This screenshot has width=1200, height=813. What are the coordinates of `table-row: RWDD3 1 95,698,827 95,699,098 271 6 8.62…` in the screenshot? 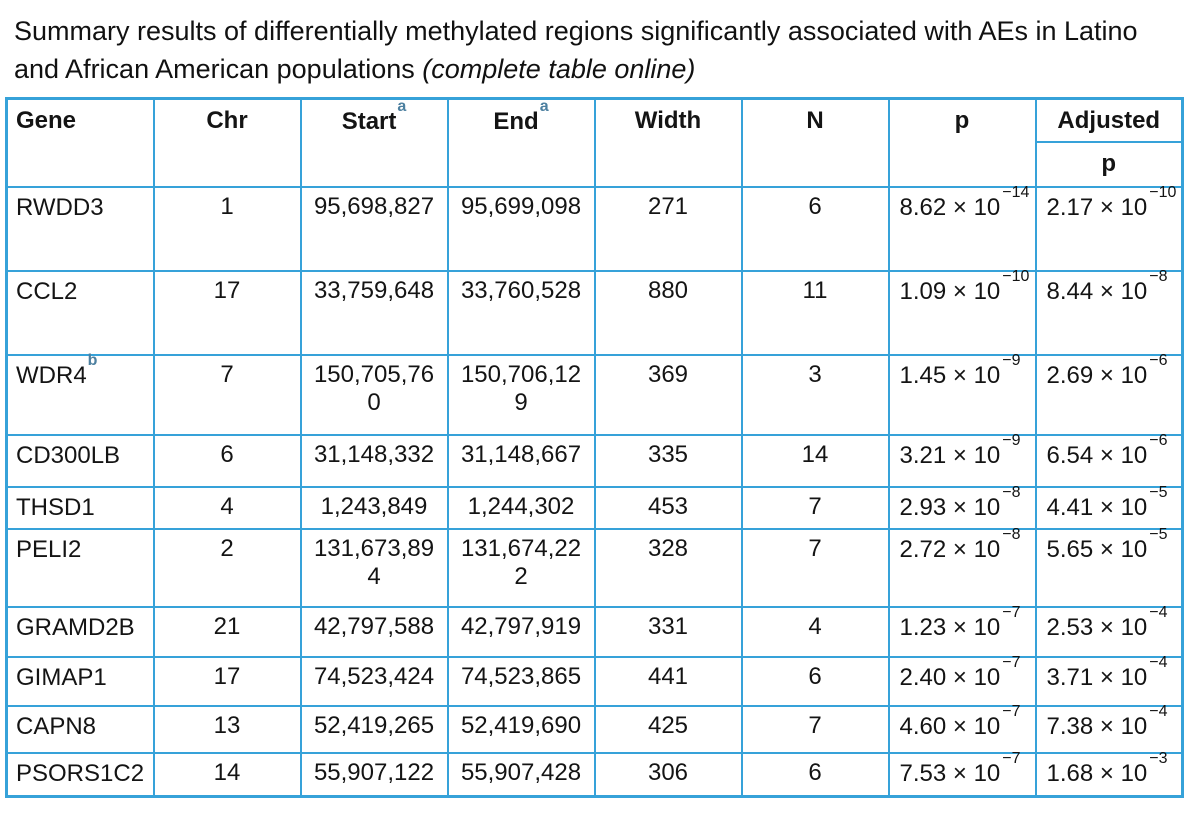 It's located at (594, 227).